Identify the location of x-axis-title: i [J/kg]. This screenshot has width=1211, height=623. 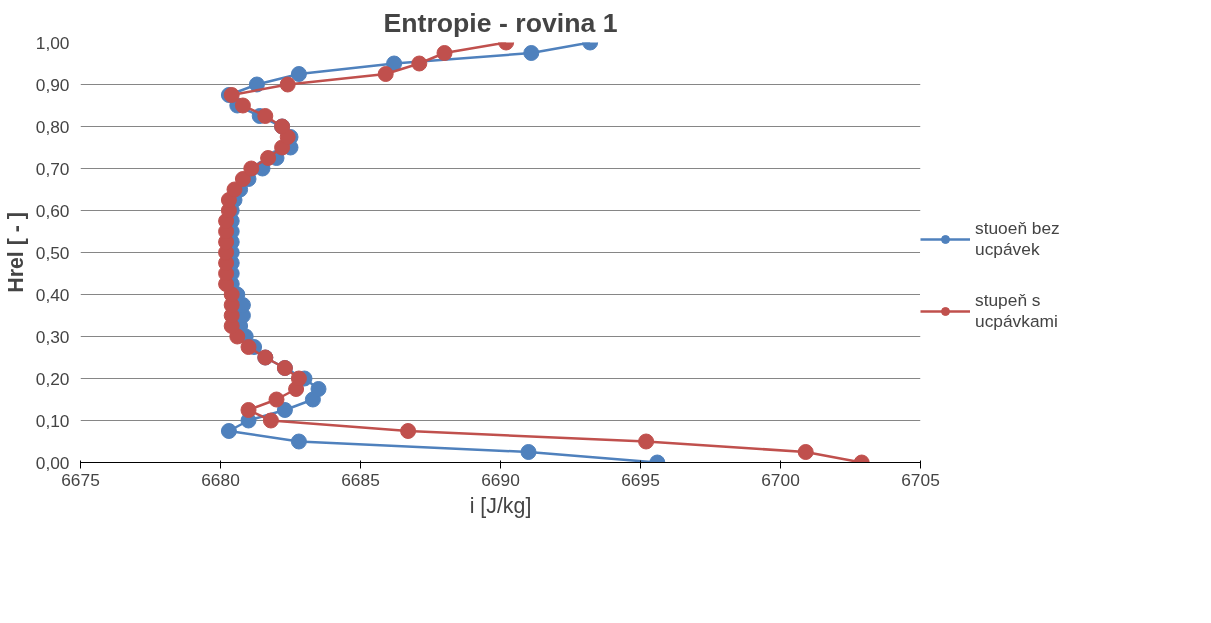
(500, 505).